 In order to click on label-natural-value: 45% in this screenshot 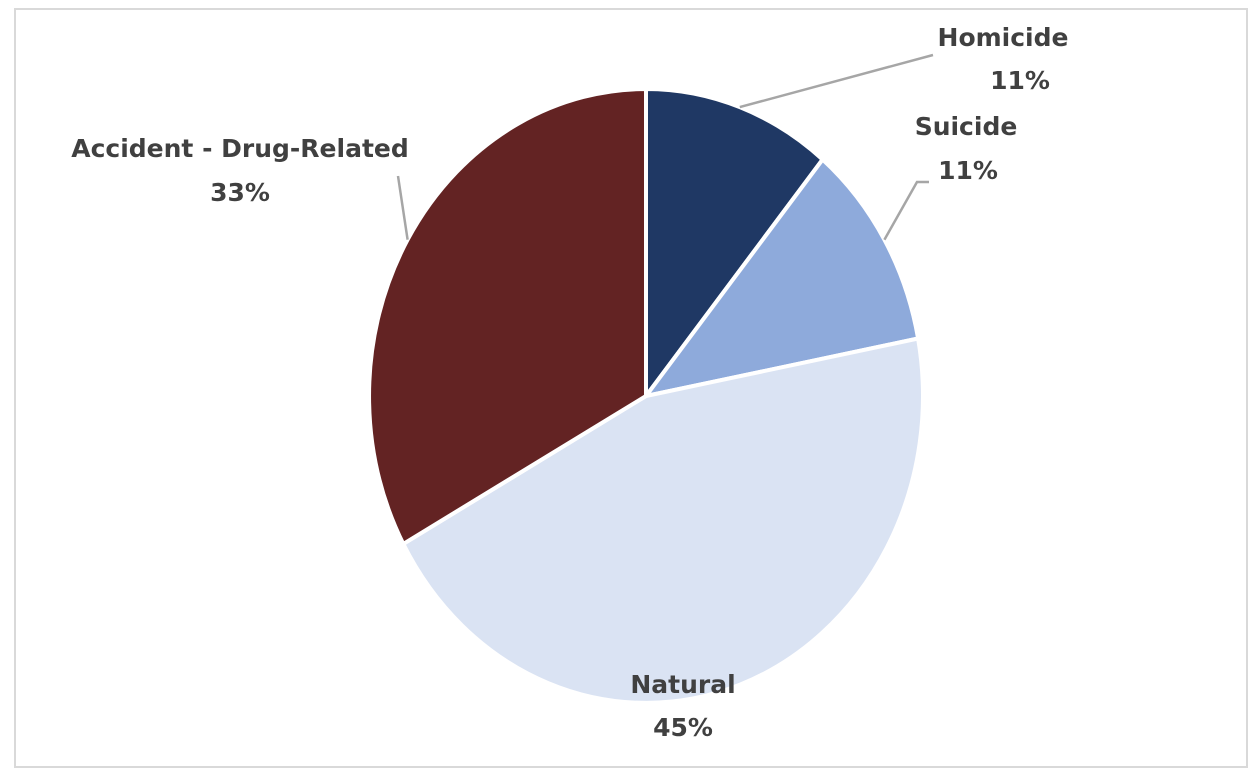, I will do `click(683, 727)`.